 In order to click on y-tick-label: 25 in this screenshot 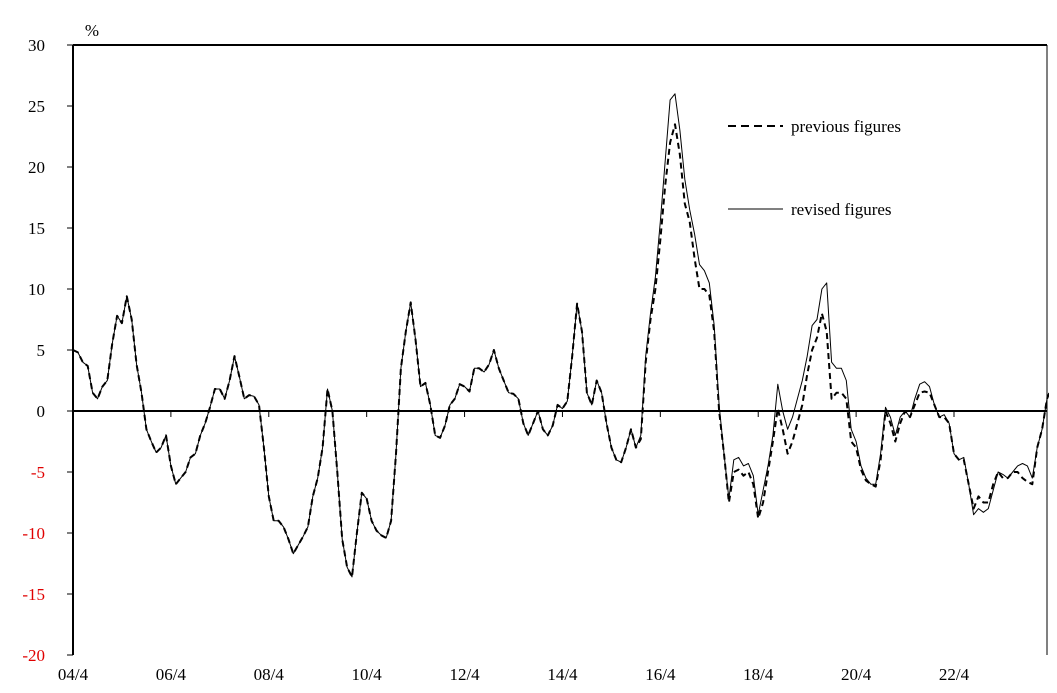, I will do `click(36, 106)`.